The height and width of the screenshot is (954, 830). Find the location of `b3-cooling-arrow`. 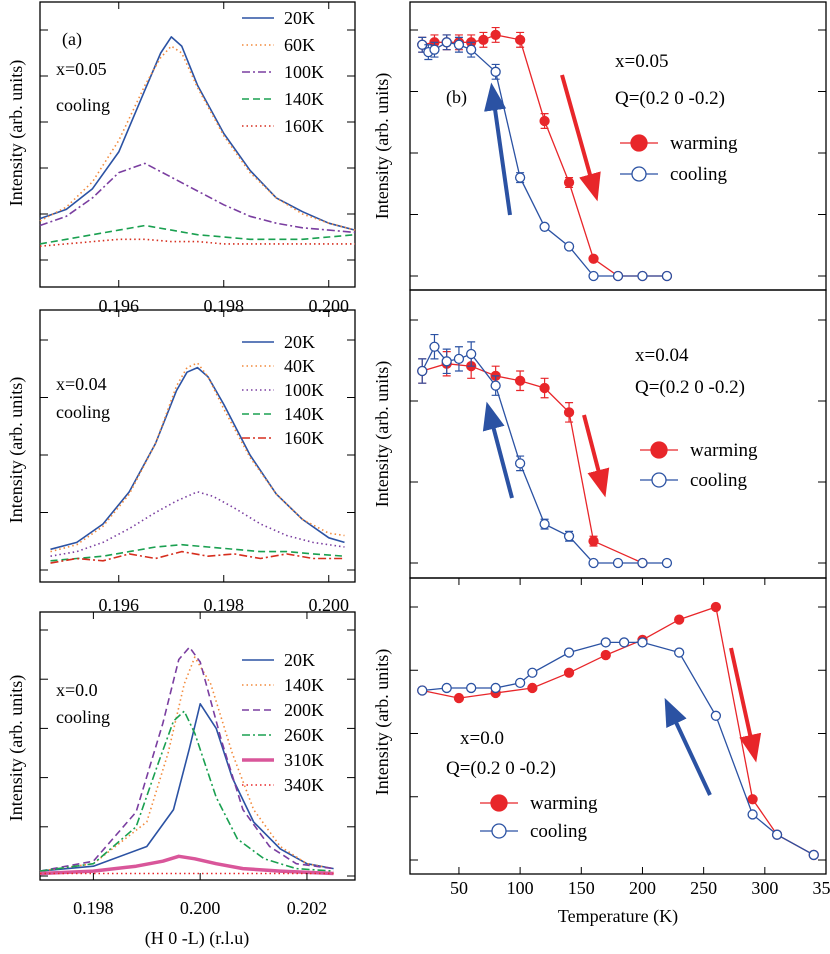

b3-cooling-arrow is located at coordinates (688, 746).